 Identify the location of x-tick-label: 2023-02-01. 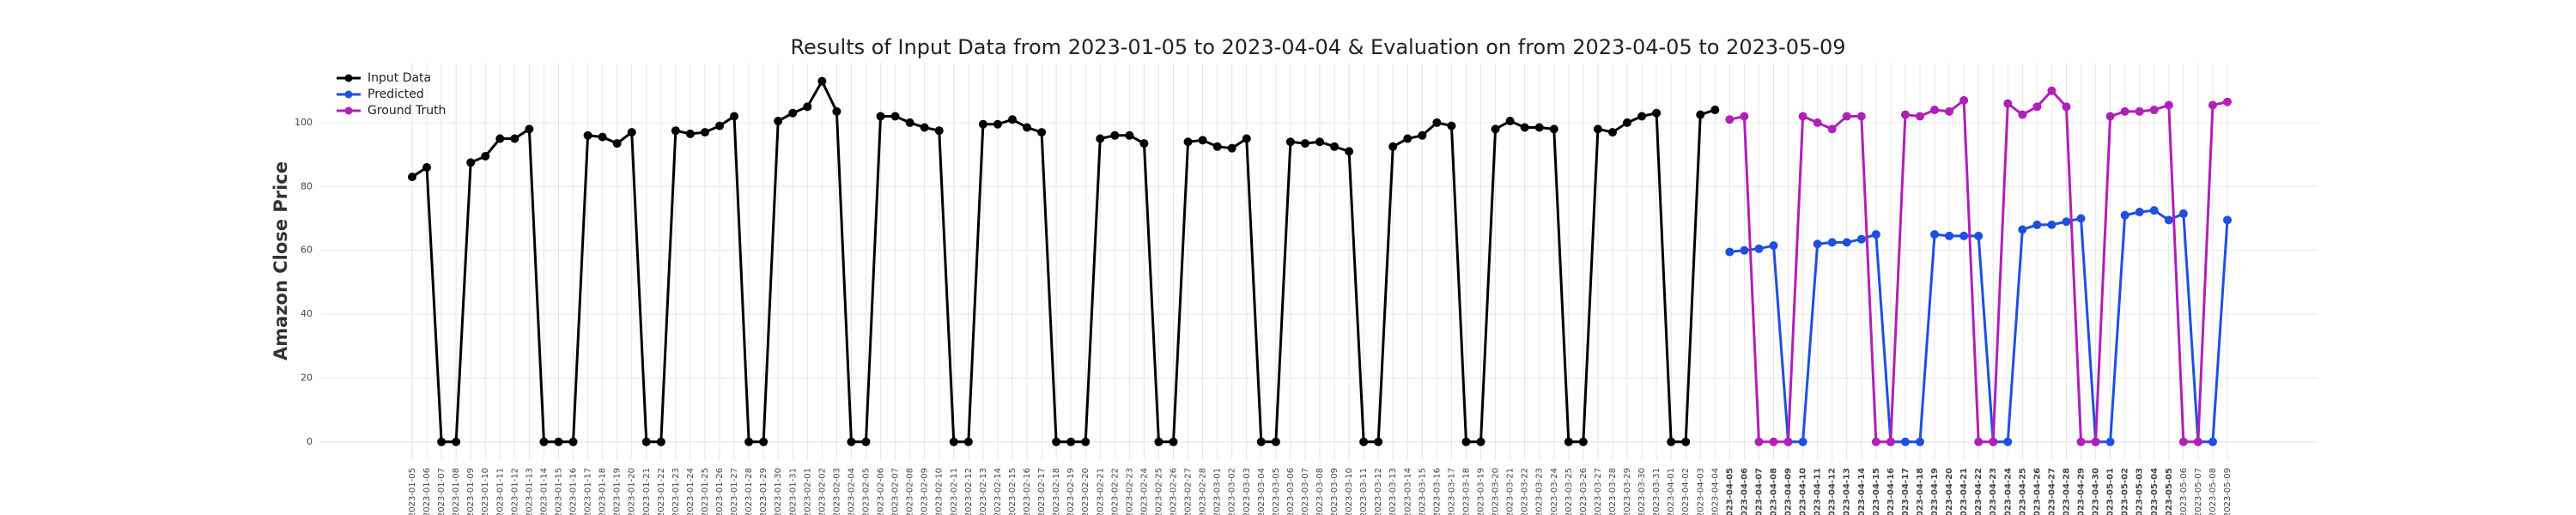
(808, 491).